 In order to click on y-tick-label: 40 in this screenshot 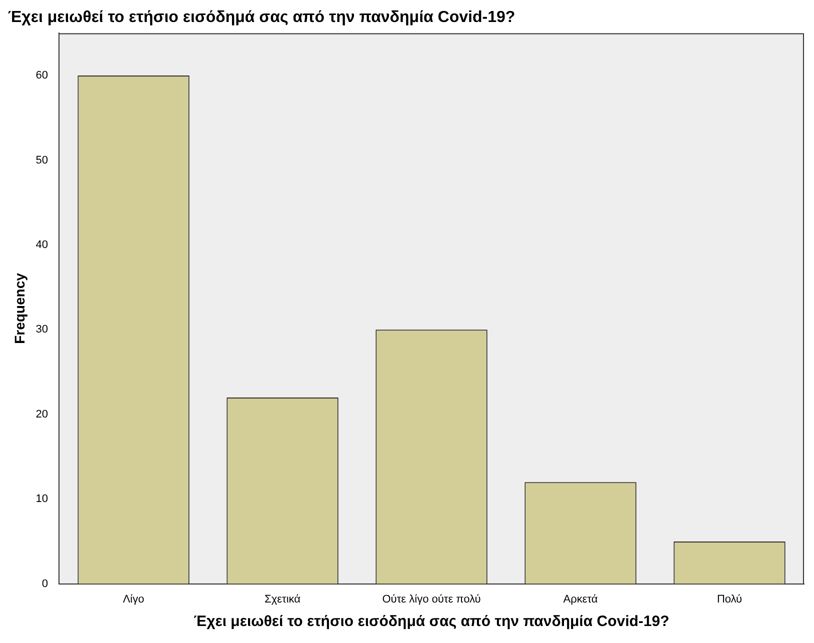, I will do `click(42, 245)`.